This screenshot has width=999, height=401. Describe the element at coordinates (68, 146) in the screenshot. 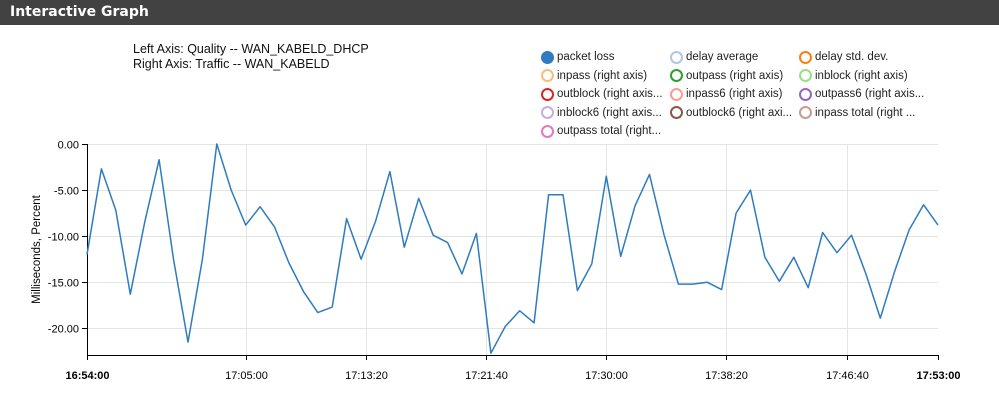

I see `y-tick-label: 0.00` at that location.